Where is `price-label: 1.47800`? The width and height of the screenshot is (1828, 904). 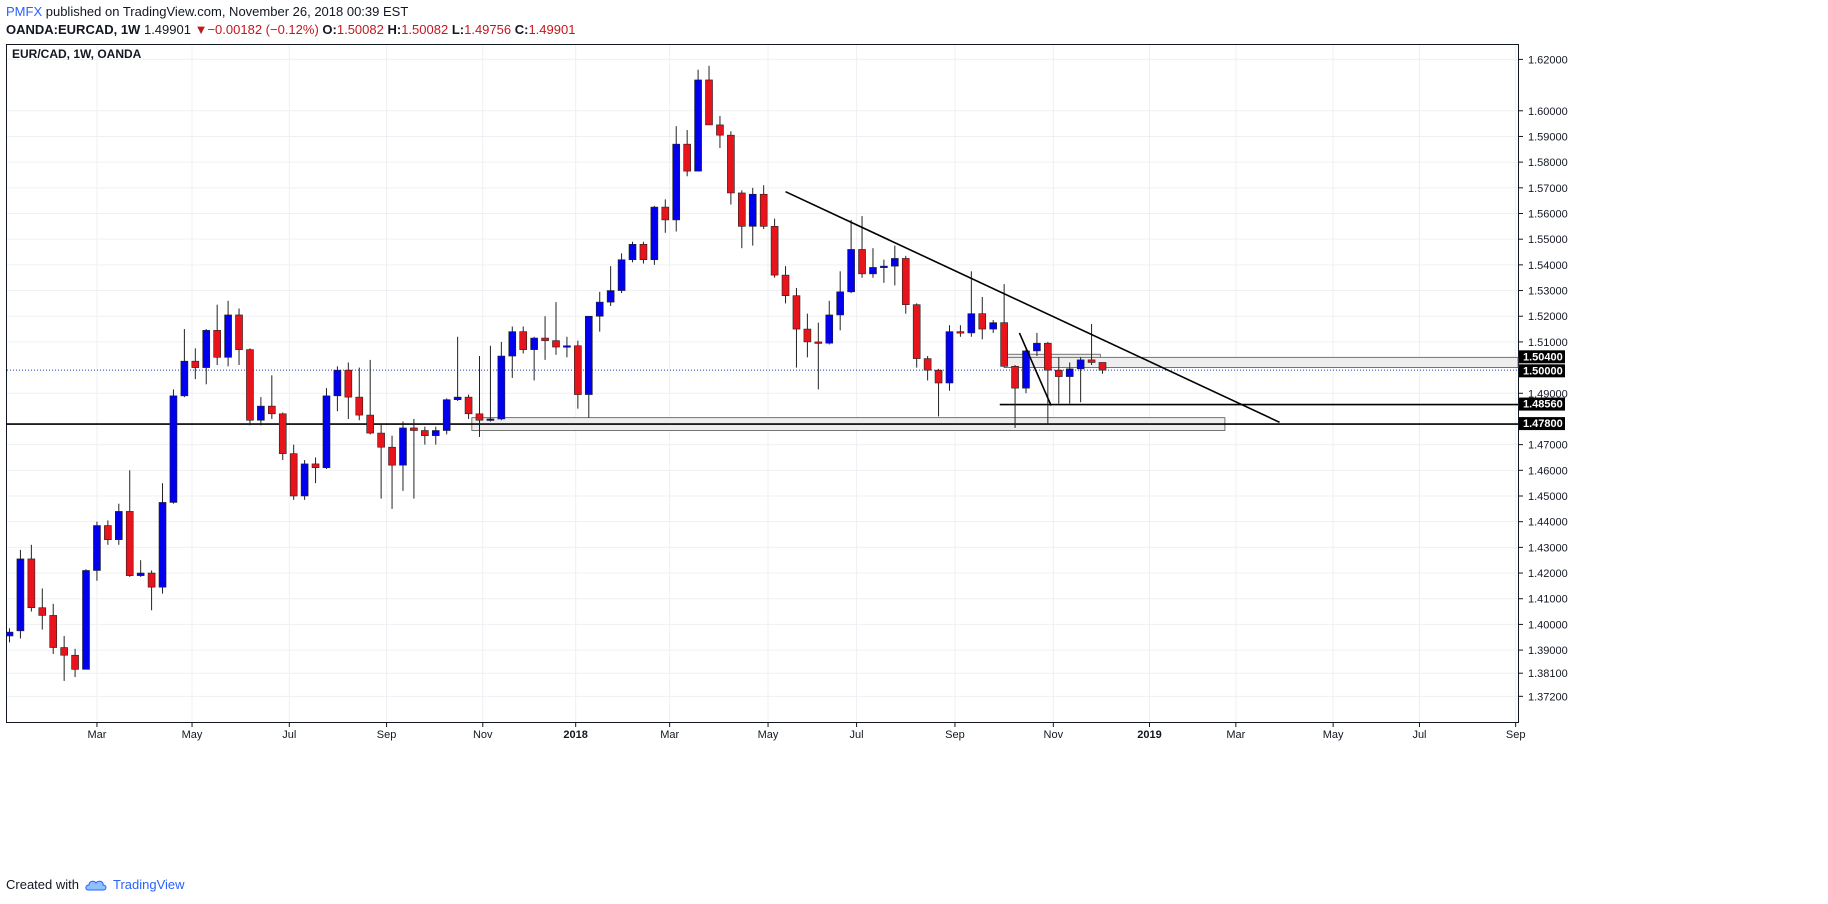
price-label: 1.47800 is located at coordinates (1543, 424).